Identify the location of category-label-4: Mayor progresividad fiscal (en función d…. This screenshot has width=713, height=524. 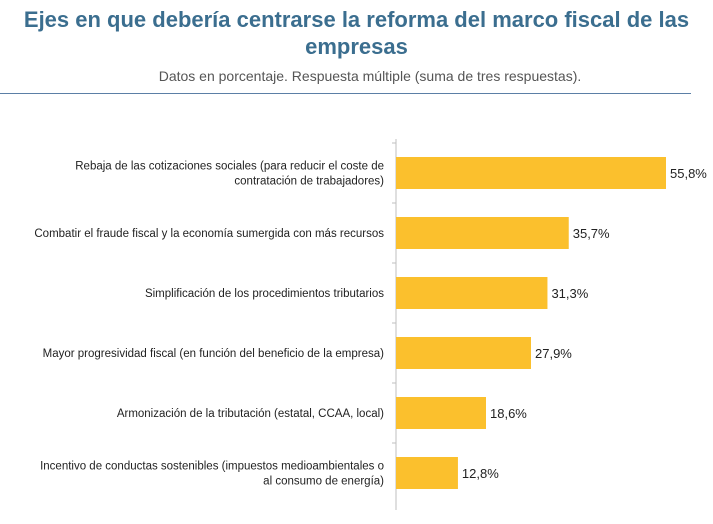
(214, 354).